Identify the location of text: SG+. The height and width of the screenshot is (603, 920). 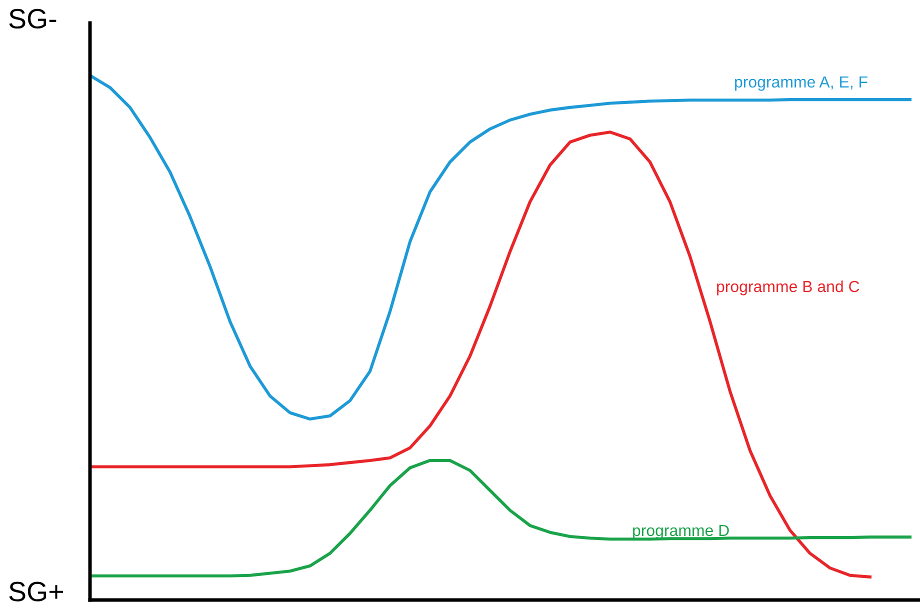
(36, 592).